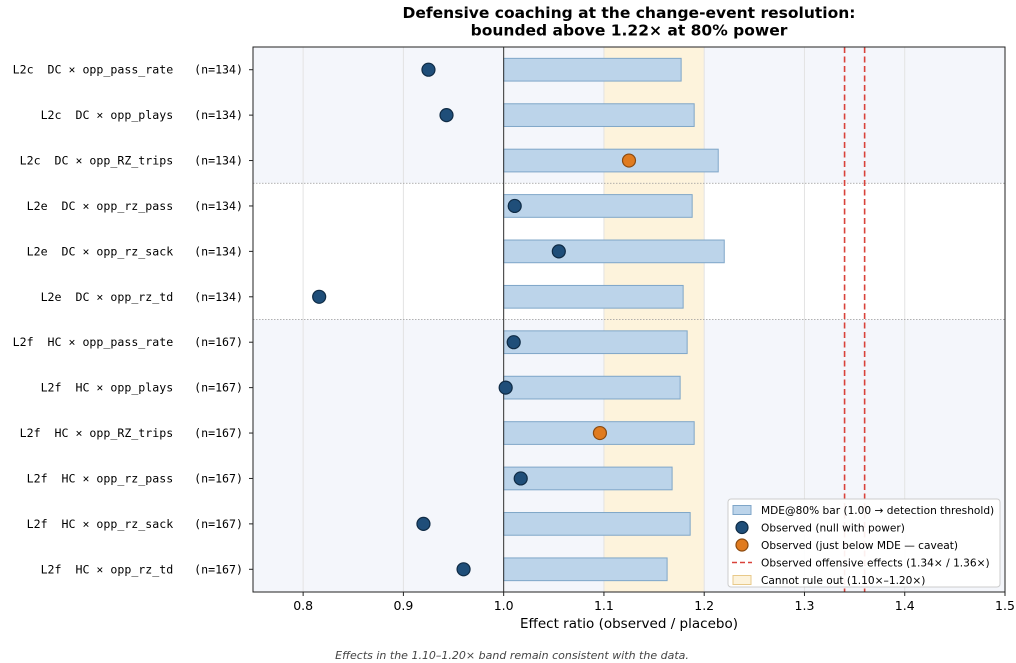 This screenshot has height=663, width=1016. I want to click on row-label: L2e DC × opp_rz_pass (n=134), so click(135, 206).